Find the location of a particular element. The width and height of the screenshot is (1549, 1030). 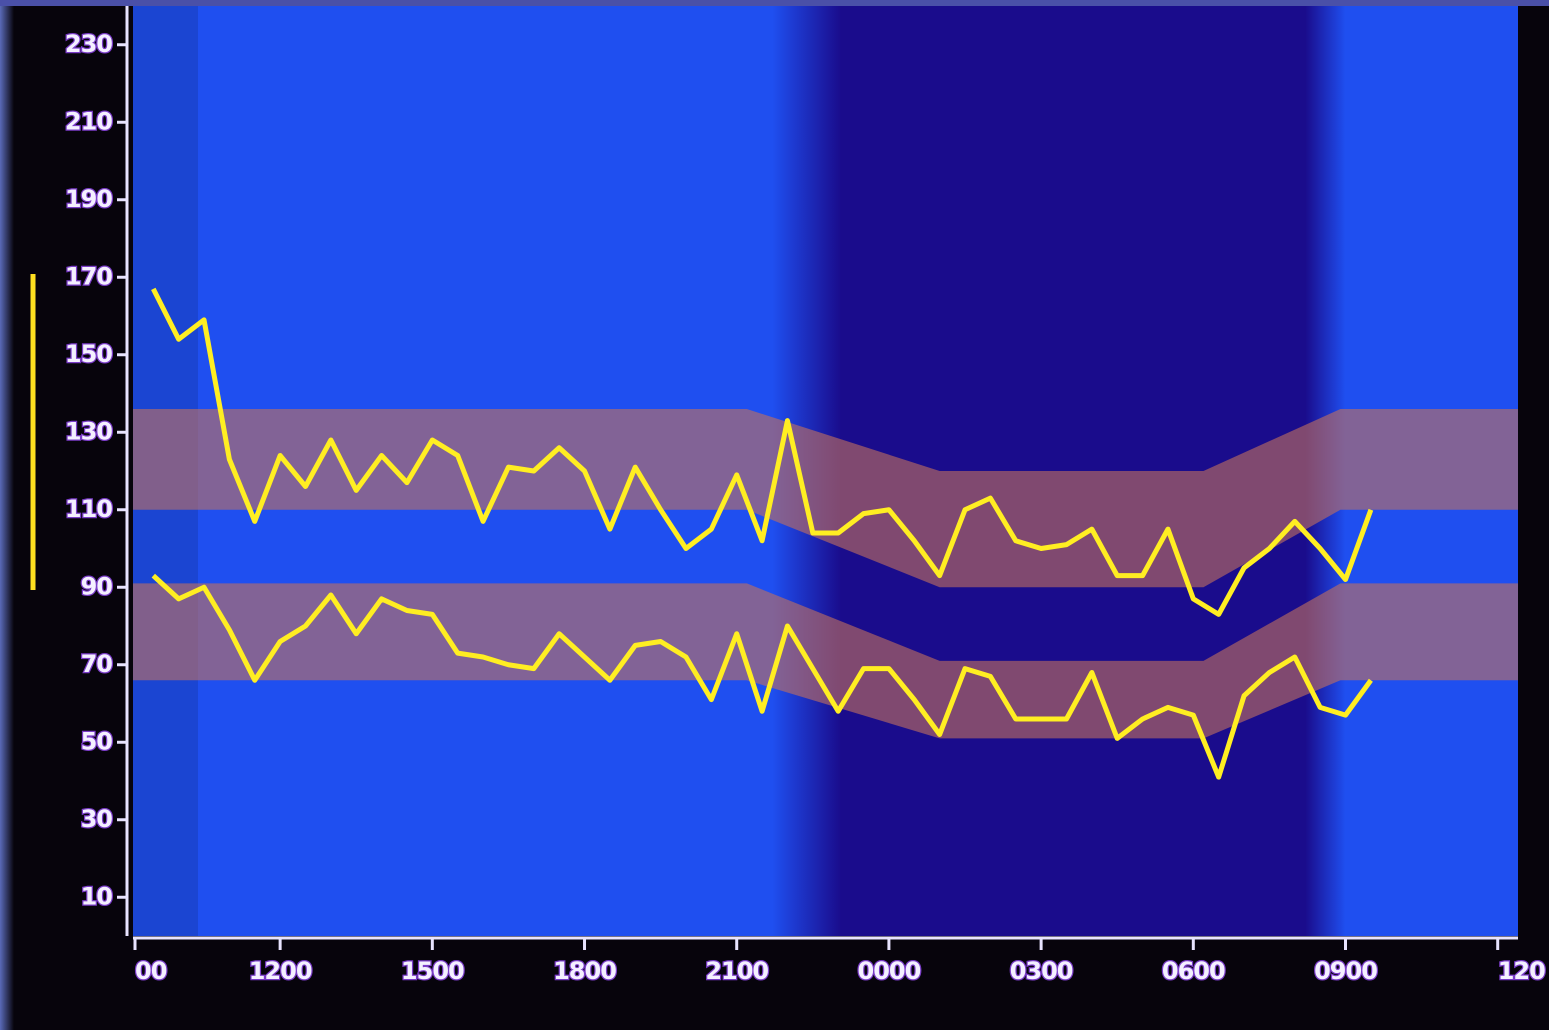

y-tick-label: 10 is located at coordinates (97, 896).